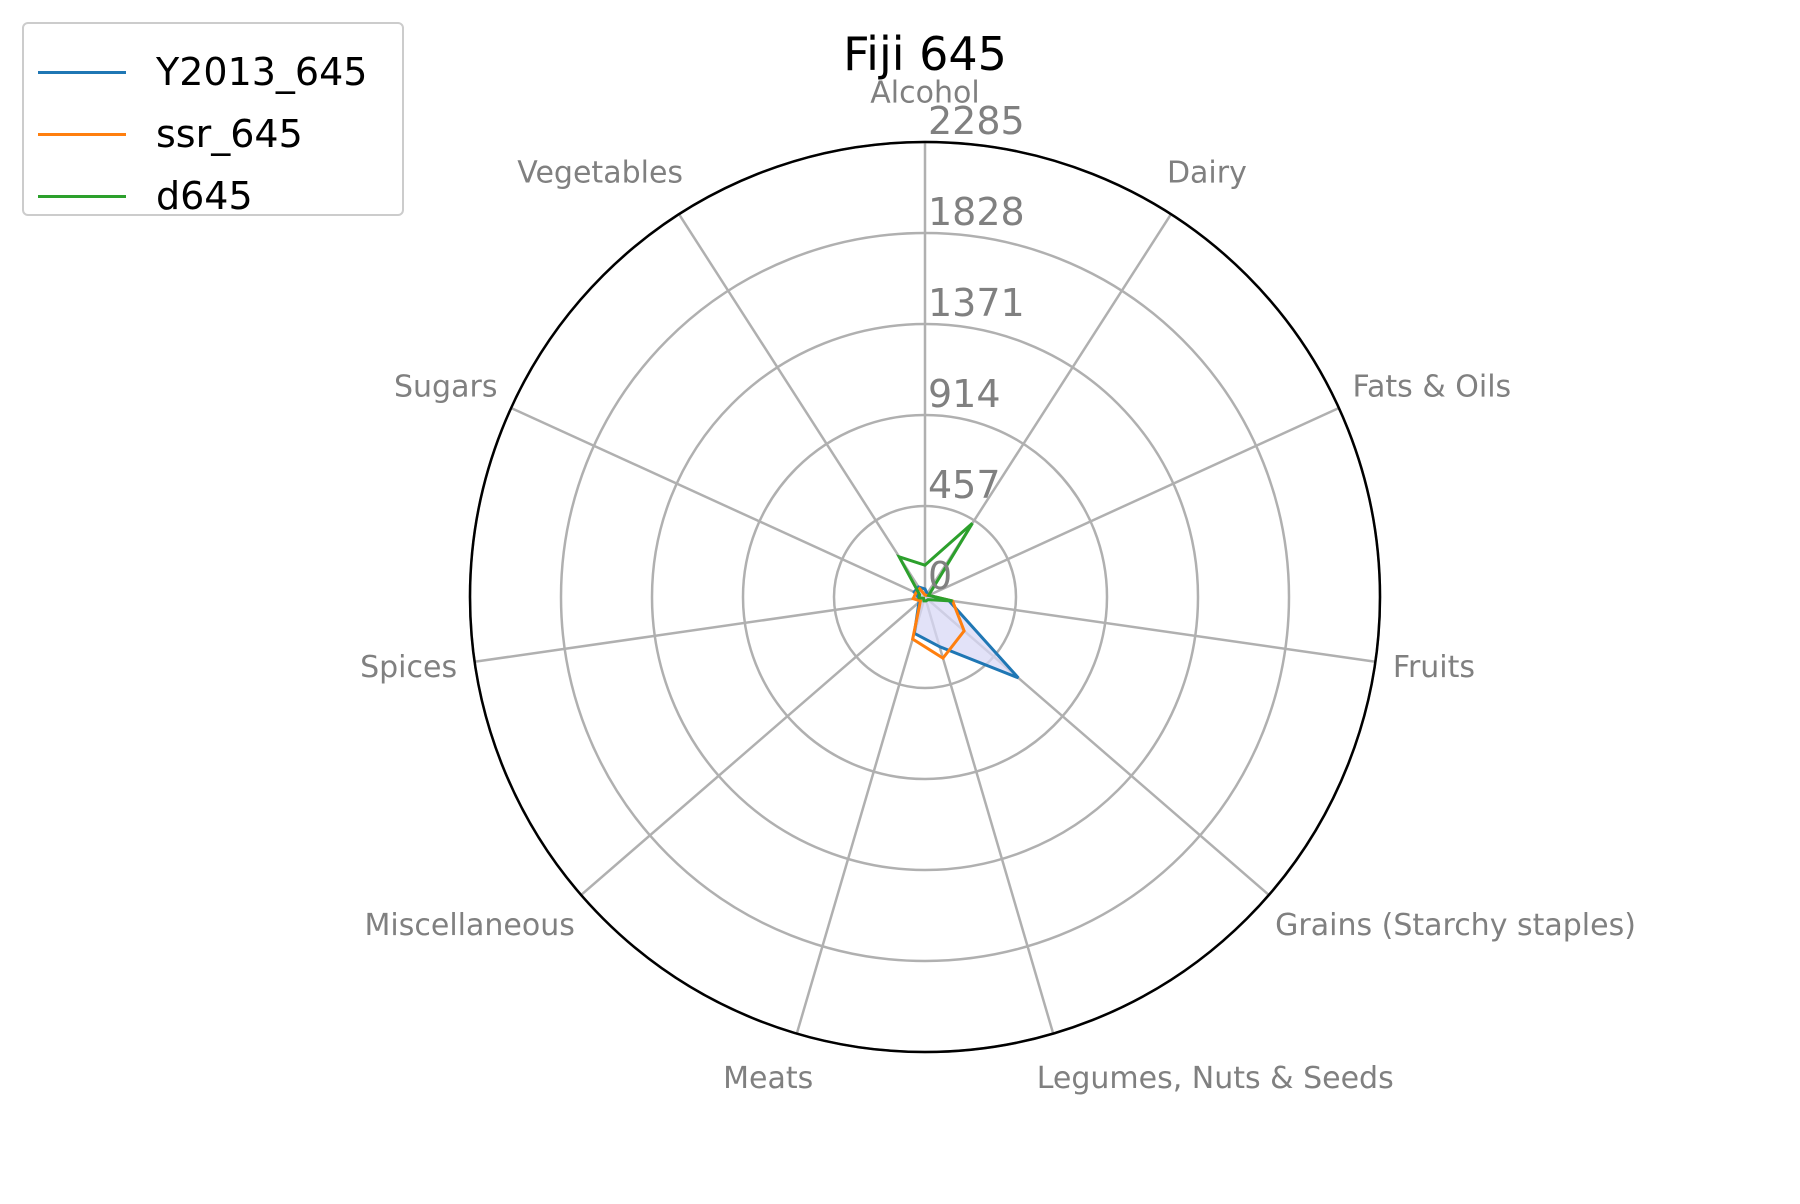 This screenshot has width=1800, height=1204. What do you see at coordinates (1215, 1078) in the screenshot?
I see `category-label-legumes-nuts-seeds: Legumes, Nuts & Seeds` at bounding box center [1215, 1078].